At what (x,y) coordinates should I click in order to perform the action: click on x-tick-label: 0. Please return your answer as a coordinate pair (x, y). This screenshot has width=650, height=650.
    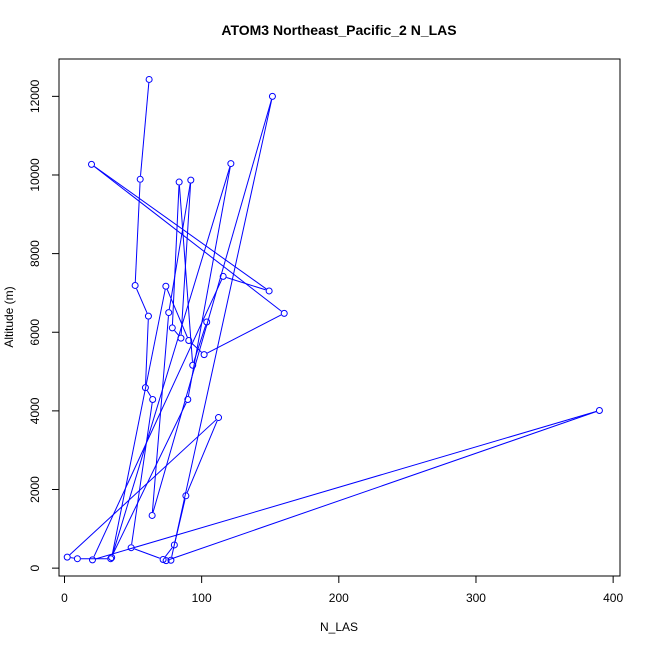
    Looking at the image, I should click on (64, 598).